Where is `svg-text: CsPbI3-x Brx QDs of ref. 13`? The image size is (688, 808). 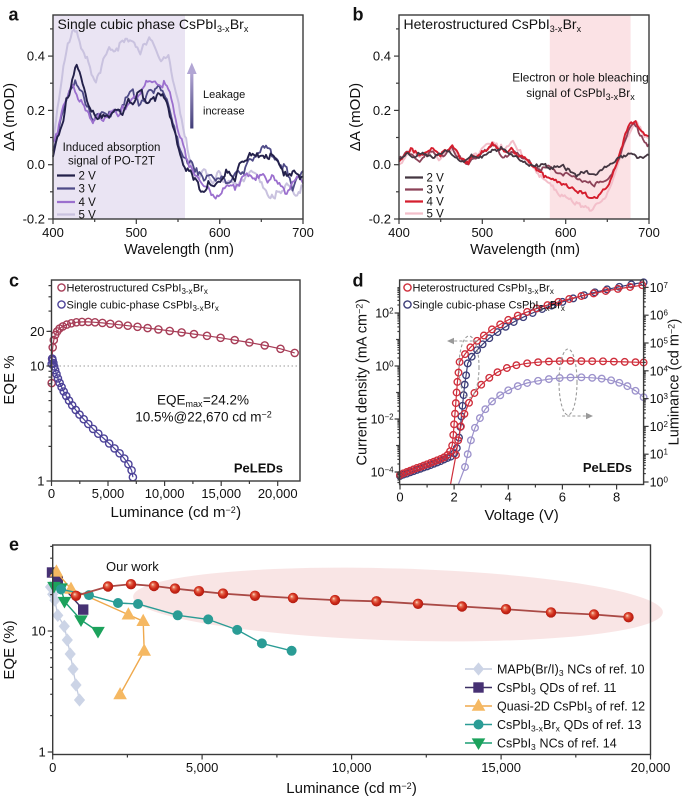
svg-text: CsPbI3-x Brx QDs of ref. 13 is located at coordinates (569, 726).